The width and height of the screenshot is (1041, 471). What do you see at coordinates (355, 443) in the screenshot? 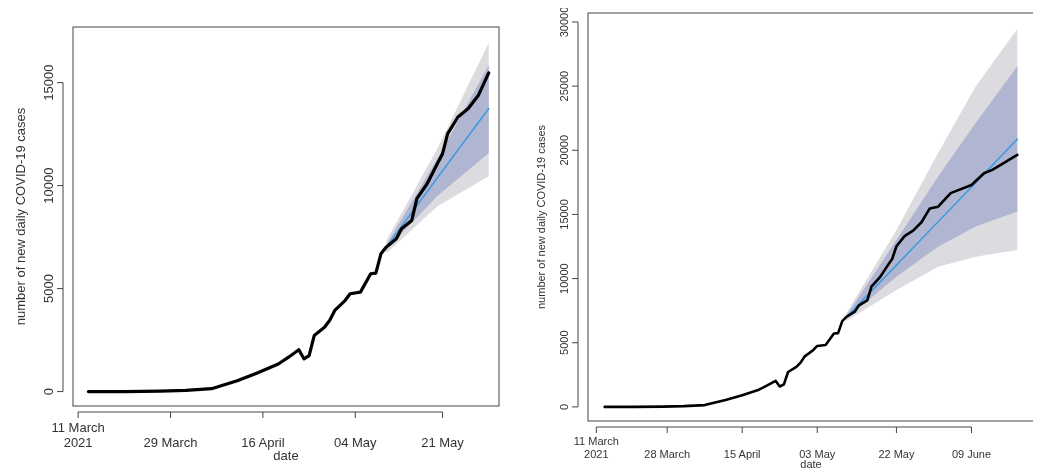
I see `x-tick-label: 04 May` at bounding box center [355, 443].